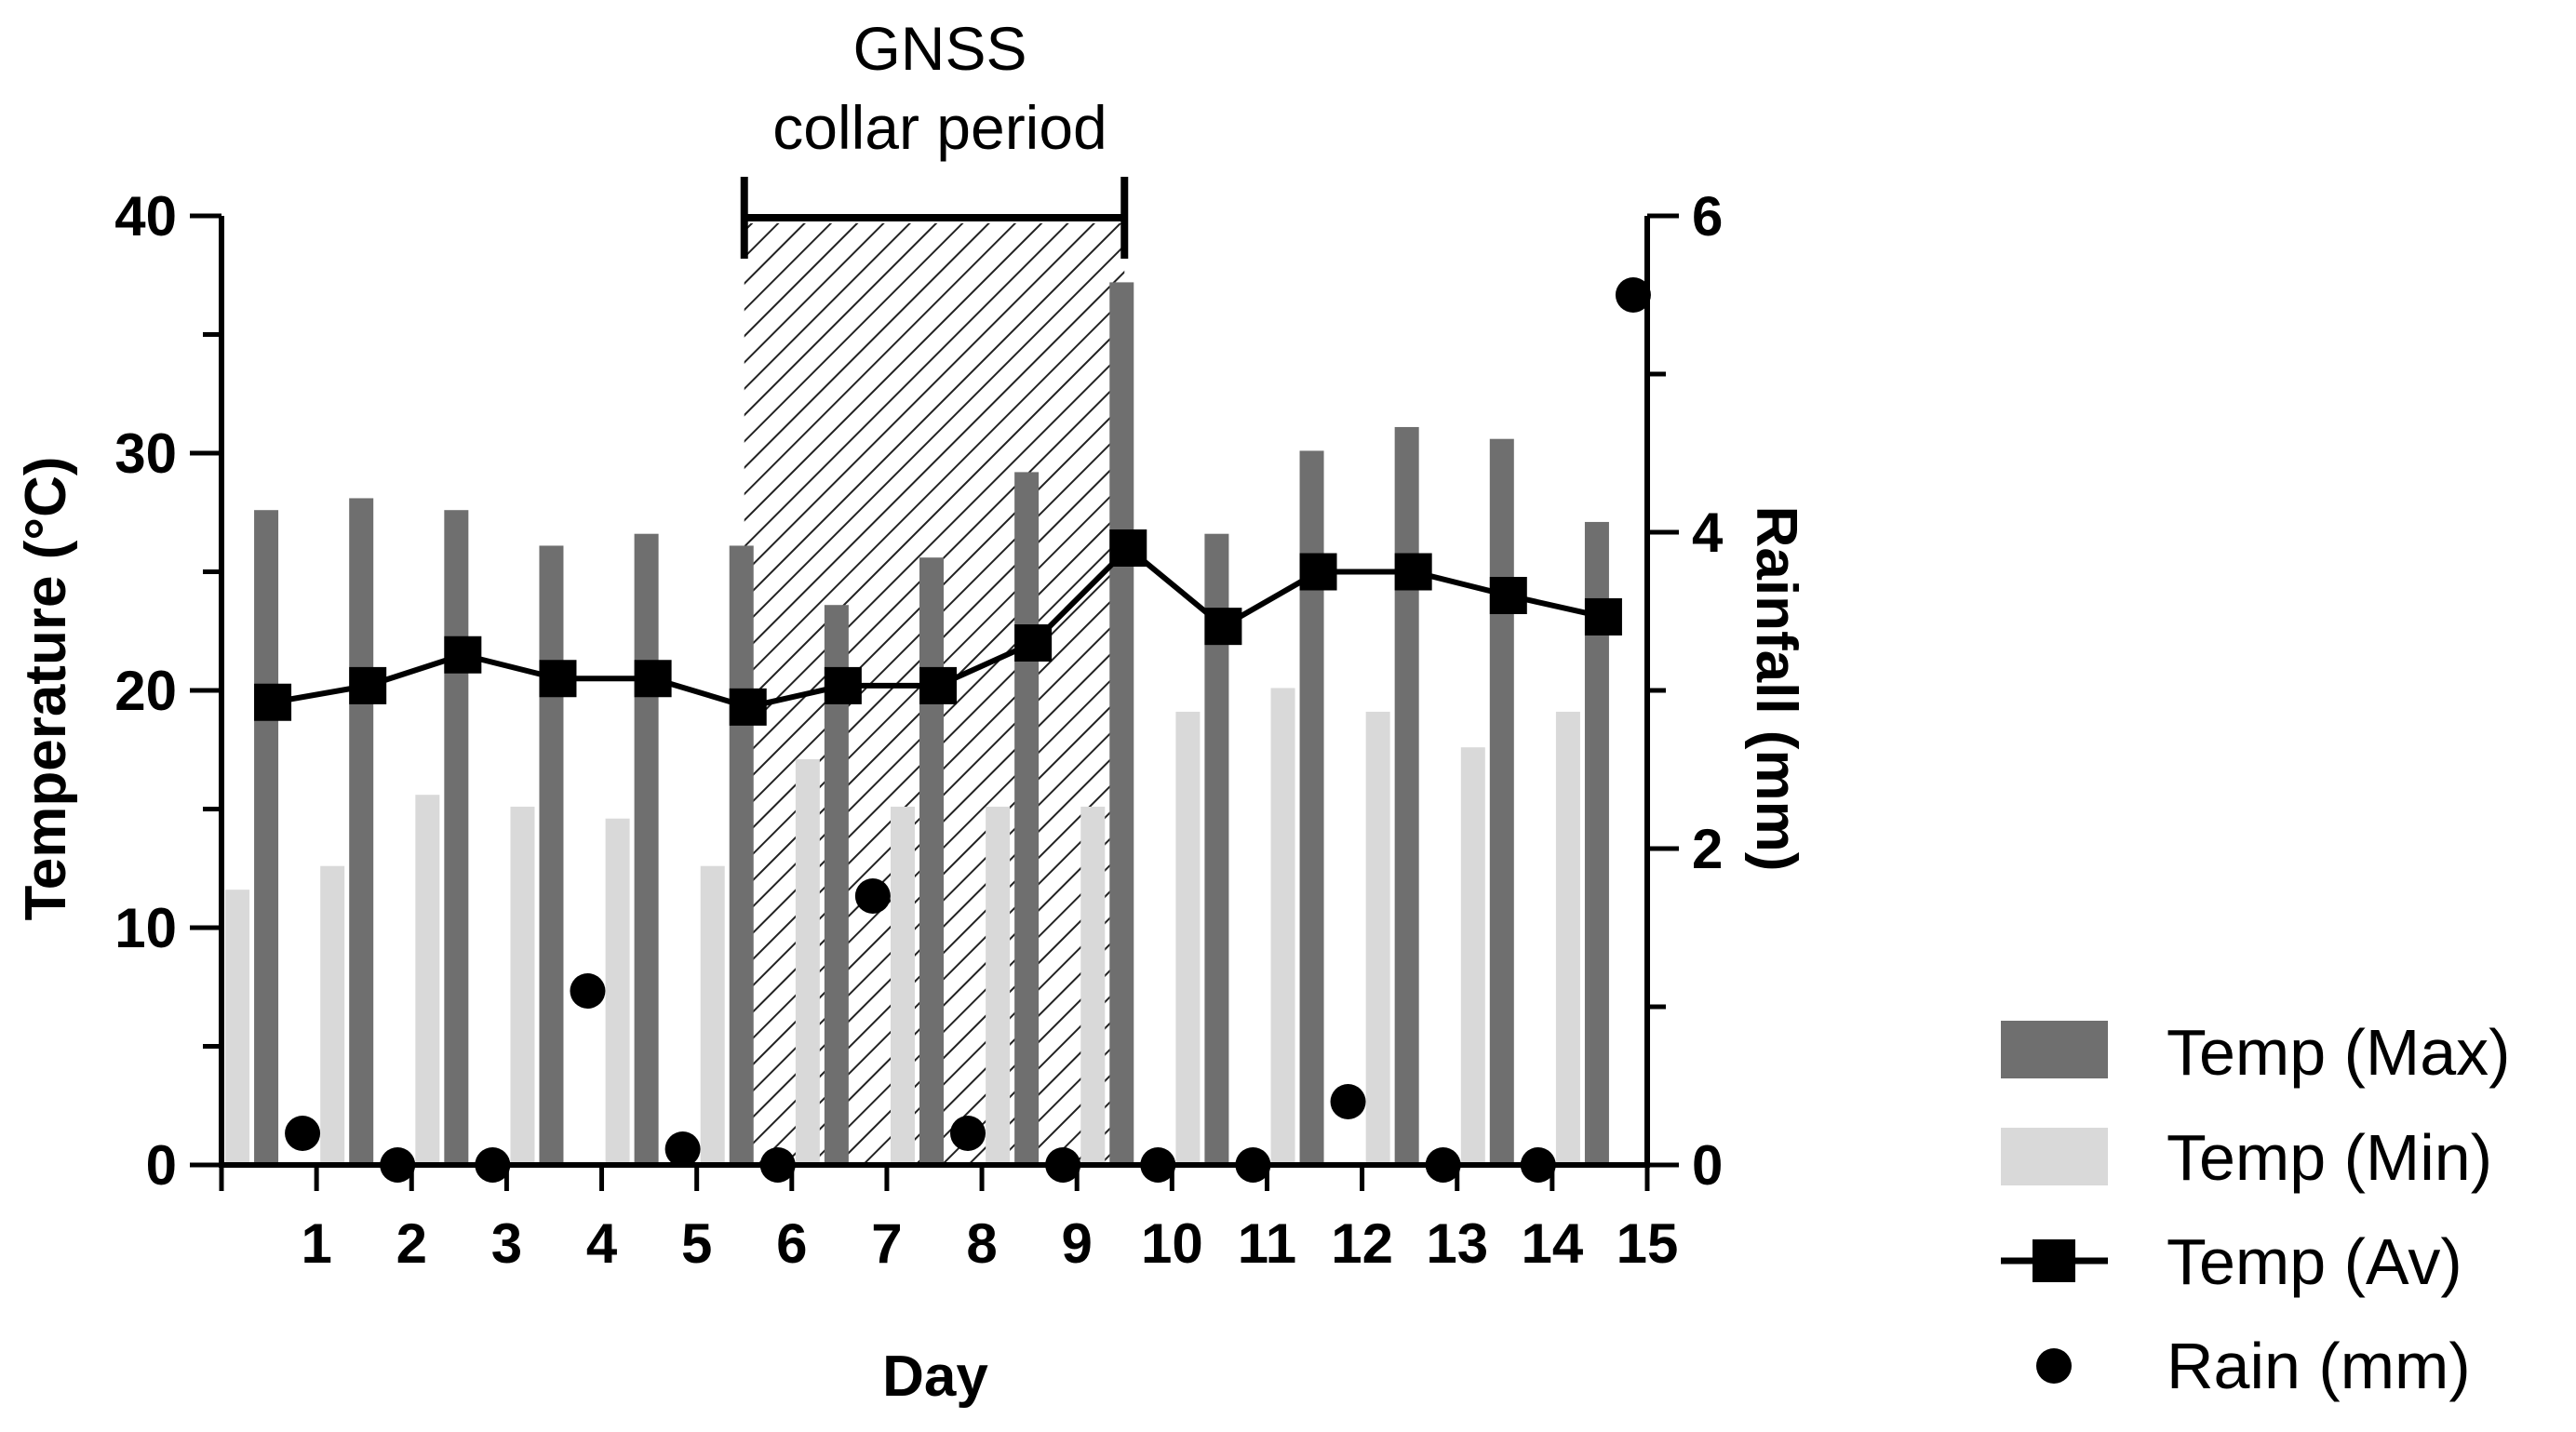 Image resolution: width=2576 pixels, height=1432 pixels. Describe the element at coordinates (161, 1165) in the screenshot. I see `y-tick-label-0: 0` at that location.